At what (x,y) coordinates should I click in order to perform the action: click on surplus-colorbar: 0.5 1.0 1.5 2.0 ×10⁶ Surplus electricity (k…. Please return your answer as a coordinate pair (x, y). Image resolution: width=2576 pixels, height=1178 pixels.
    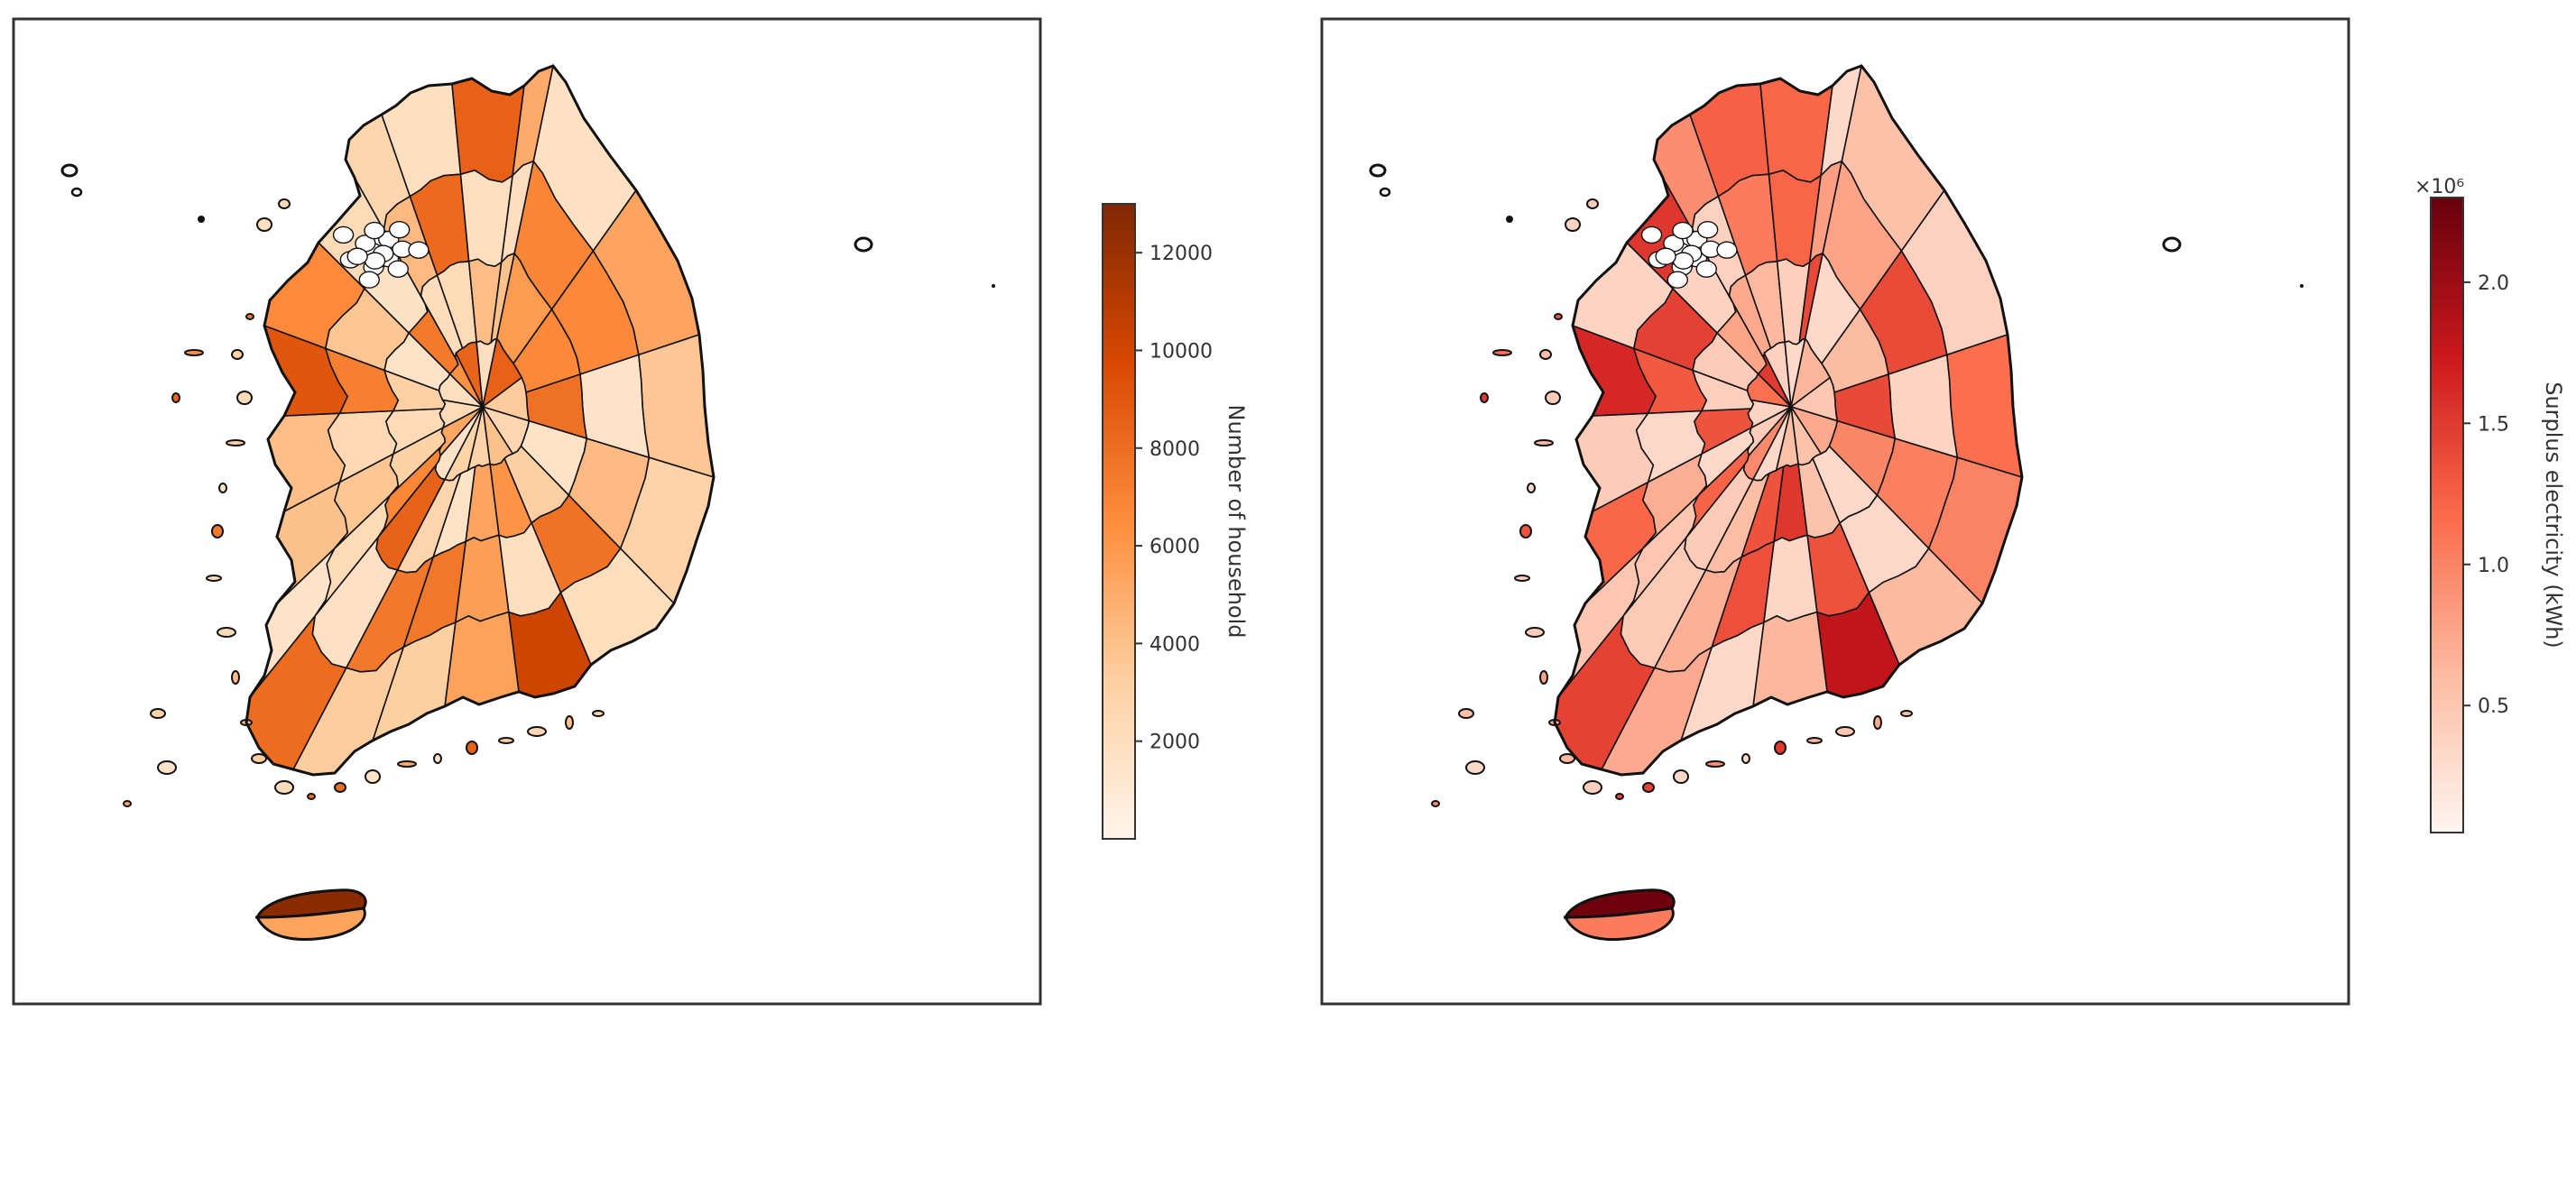
    Looking at the image, I should click on (2490, 504).